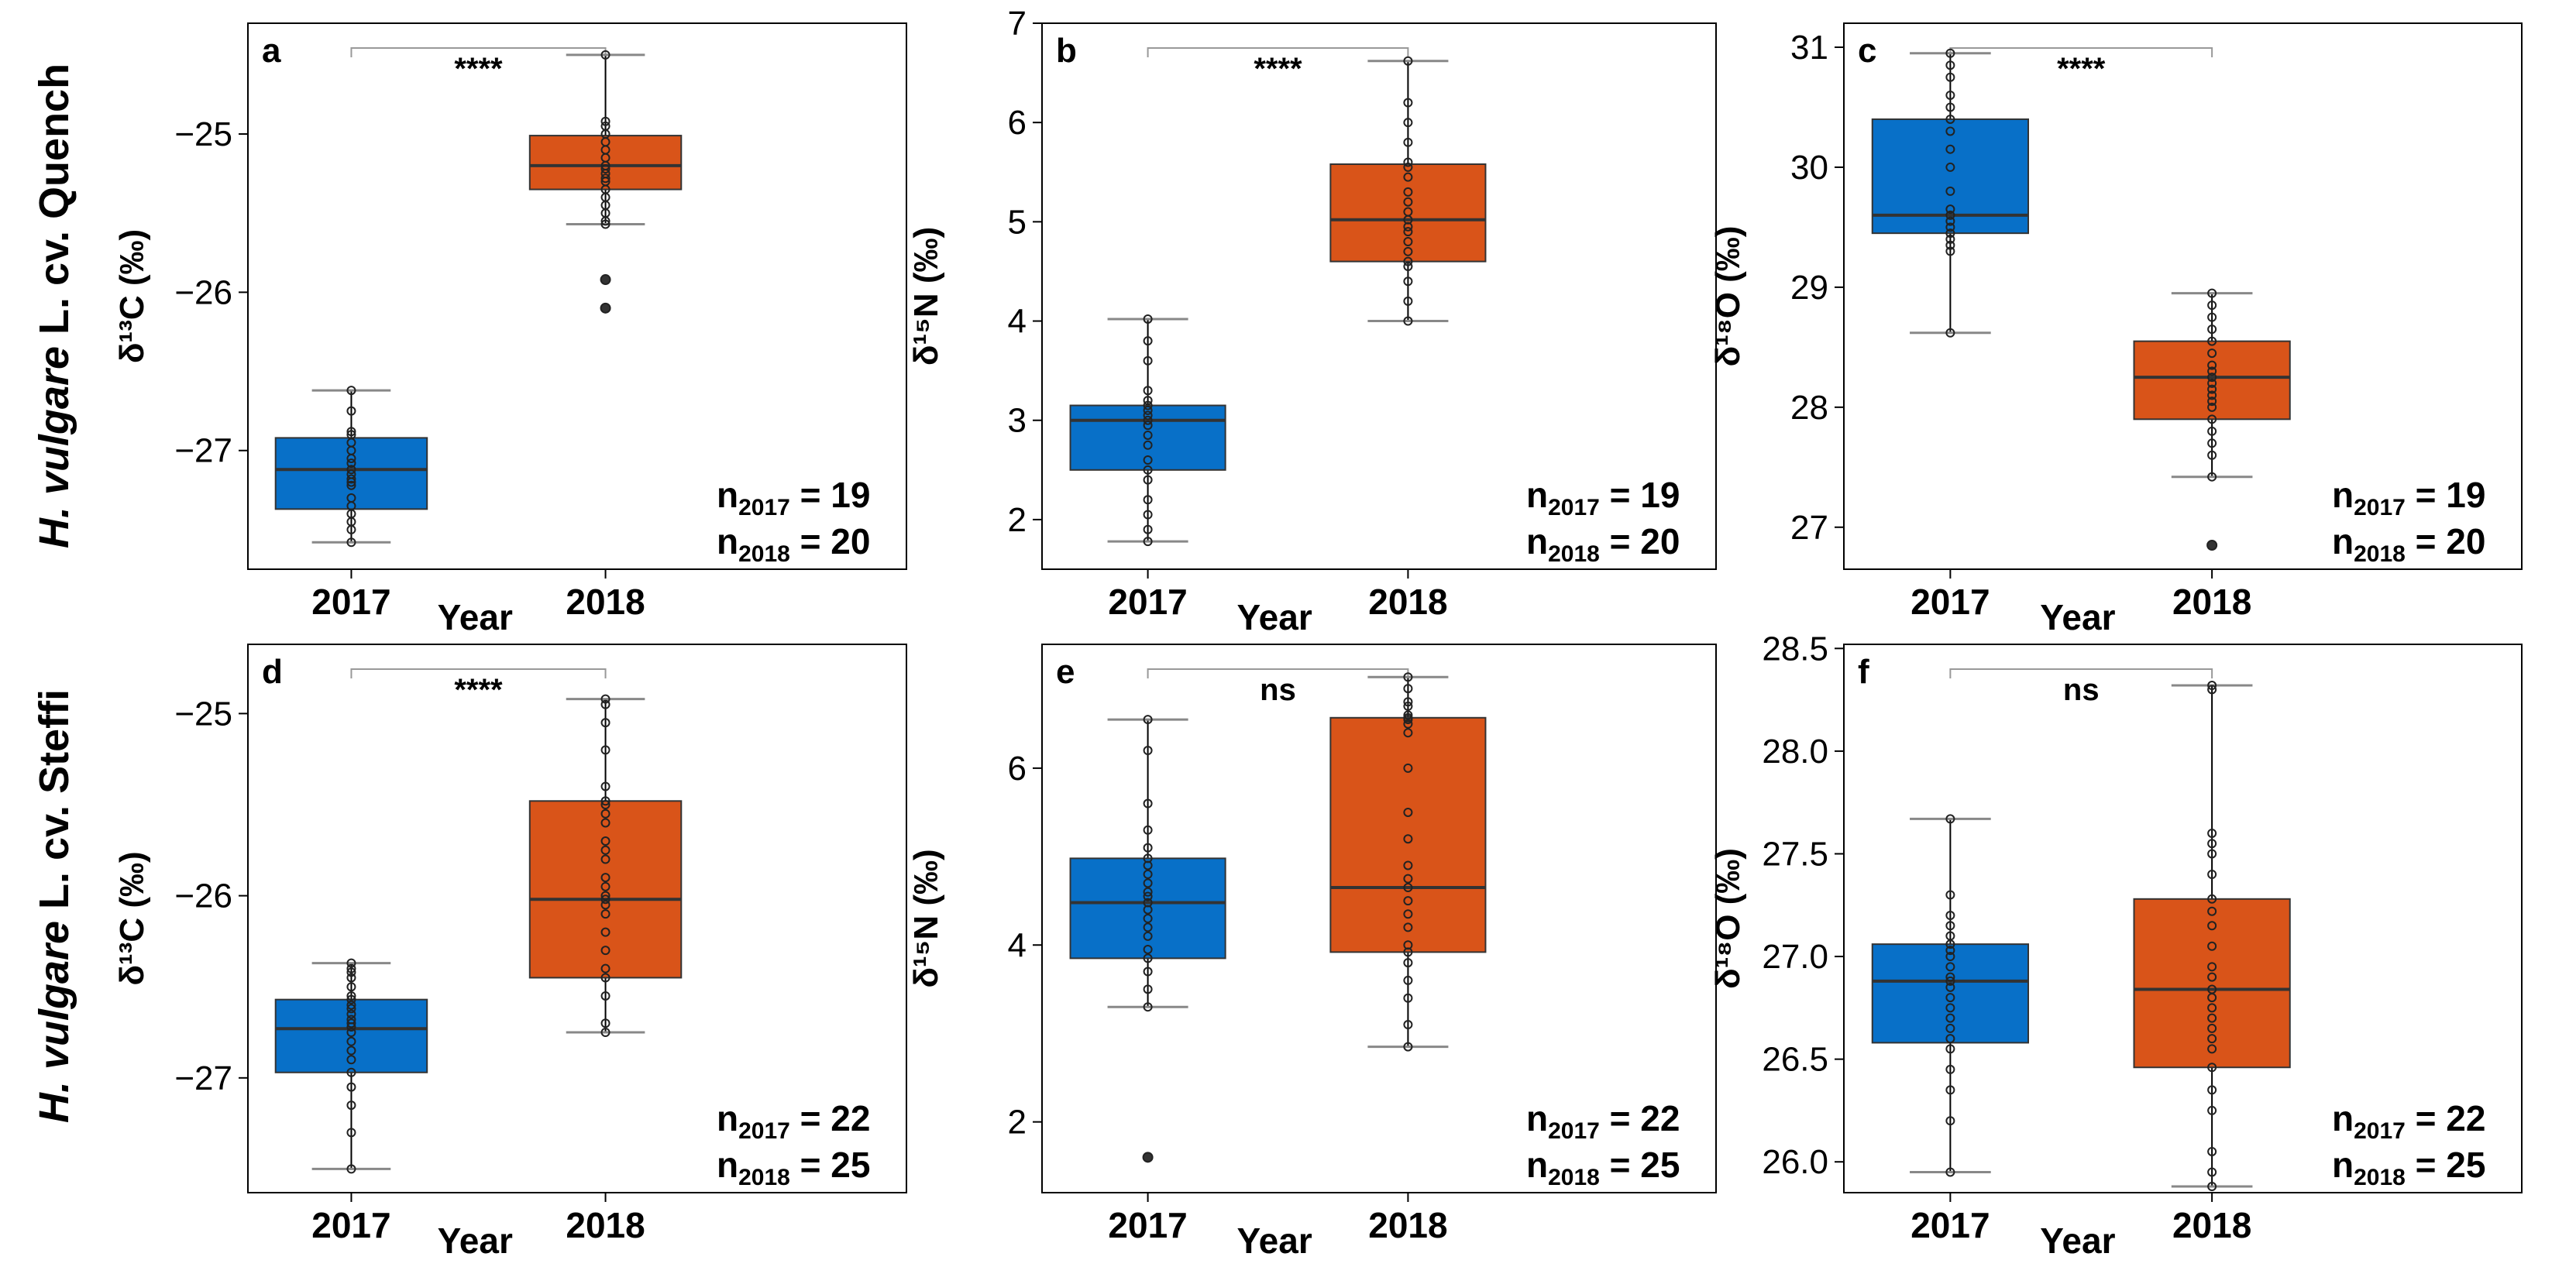 The image size is (2576, 1267). What do you see at coordinates (1017, 769) in the screenshot?
I see `y-tick-label: 6` at bounding box center [1017, 769].